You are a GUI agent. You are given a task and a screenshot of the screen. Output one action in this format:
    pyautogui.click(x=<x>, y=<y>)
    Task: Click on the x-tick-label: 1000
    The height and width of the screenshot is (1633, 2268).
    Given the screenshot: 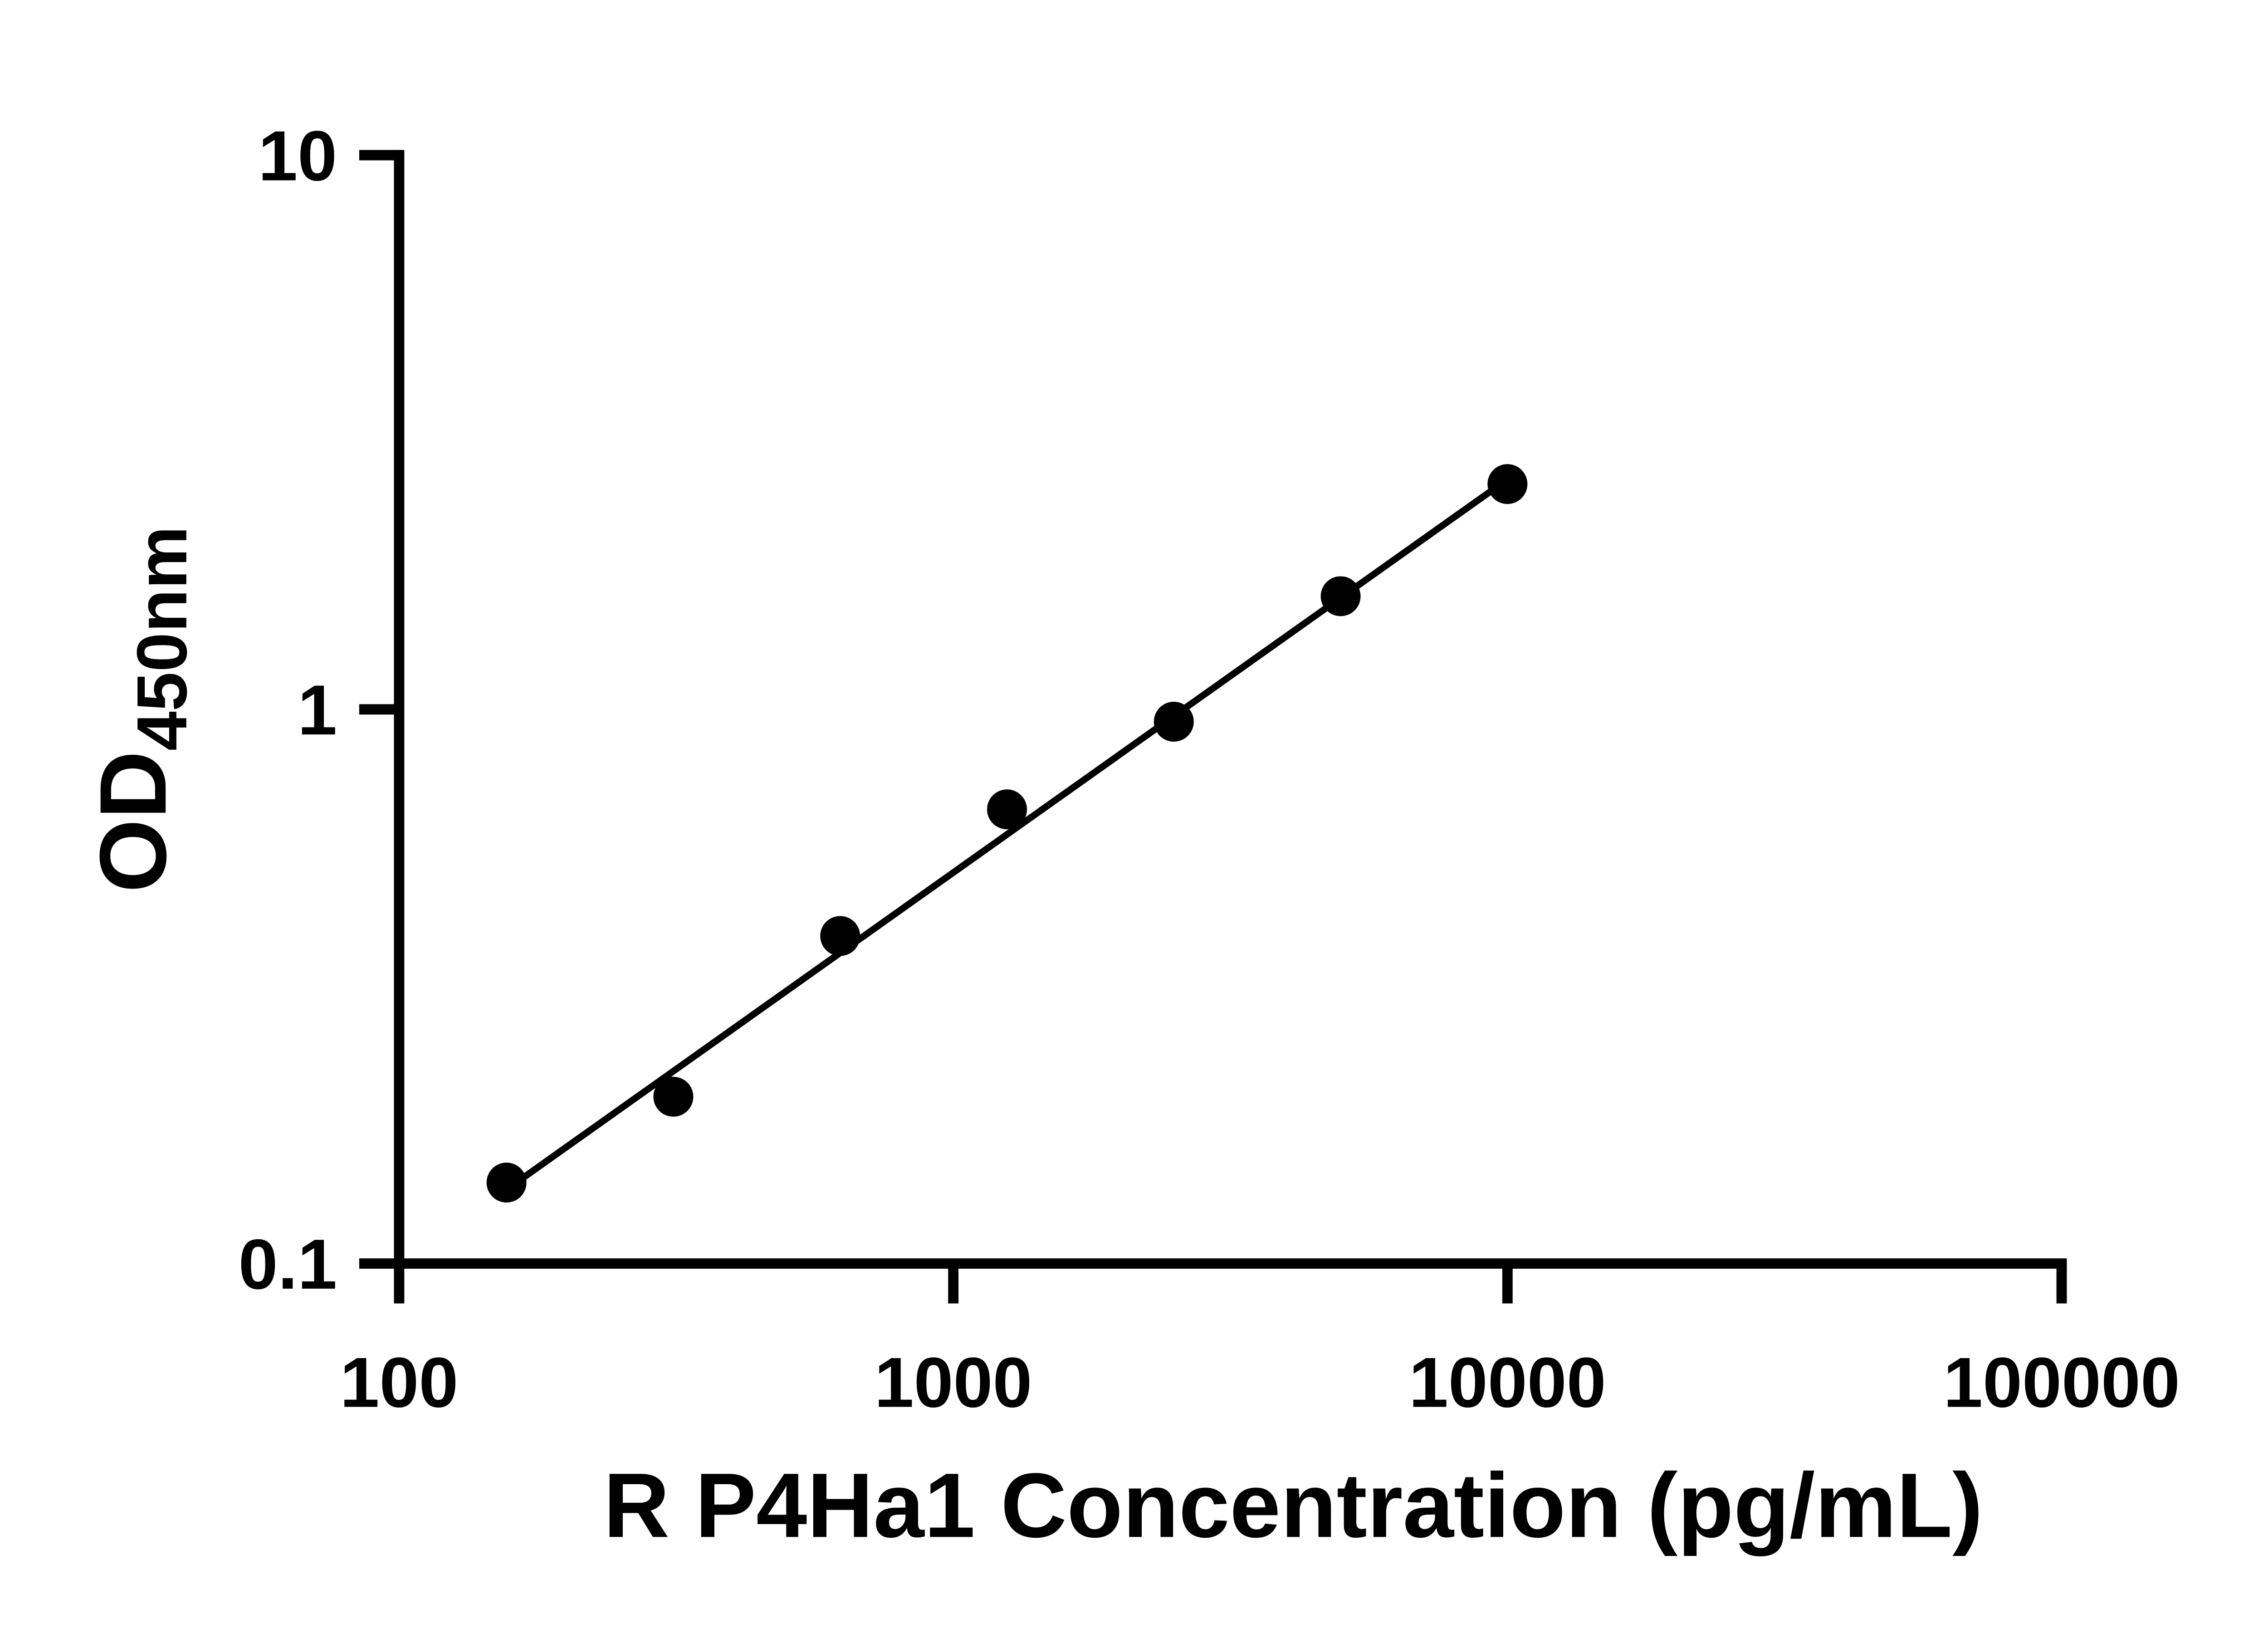 What is the action you would take?
    pyautogui.click(x=953, y=1383)
    